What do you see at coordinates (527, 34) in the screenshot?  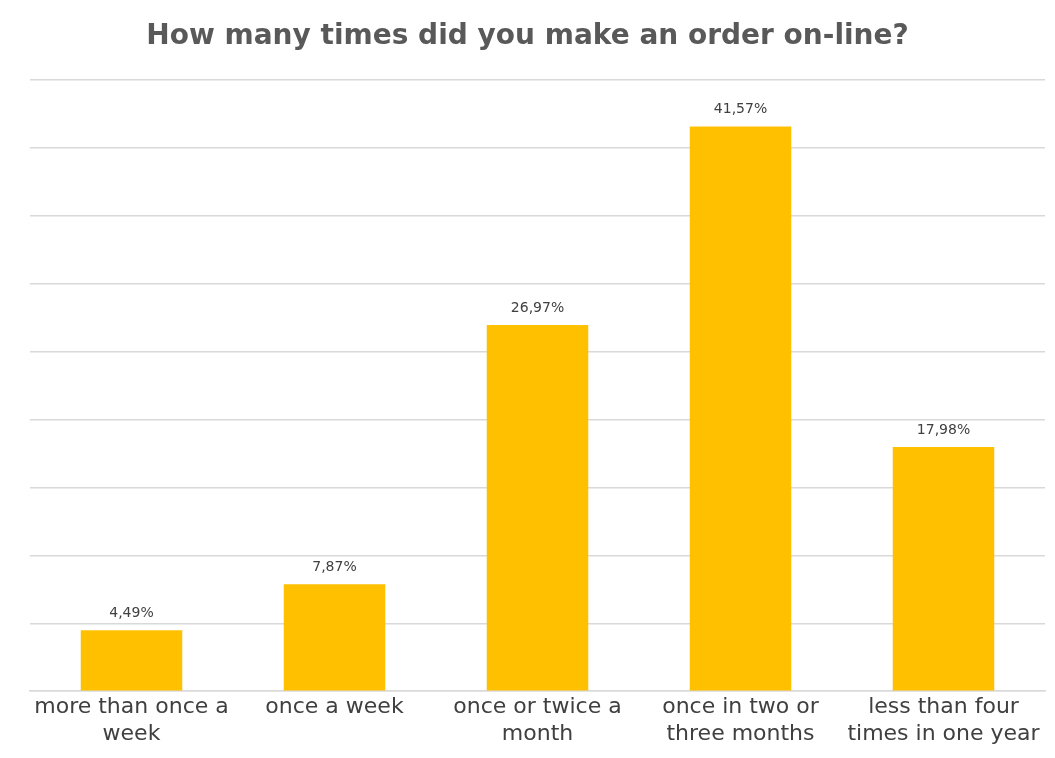 I see `chart-title: How many times did you make an order on-line?` at bounding box center [527, 34].